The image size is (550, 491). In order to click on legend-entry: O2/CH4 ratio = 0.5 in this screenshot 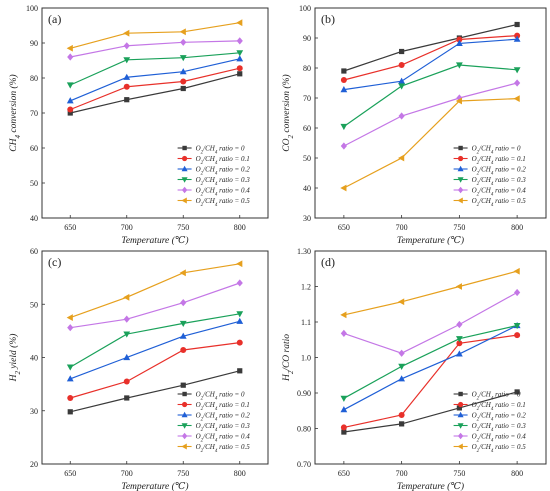, I will do `click(499, 448)`.